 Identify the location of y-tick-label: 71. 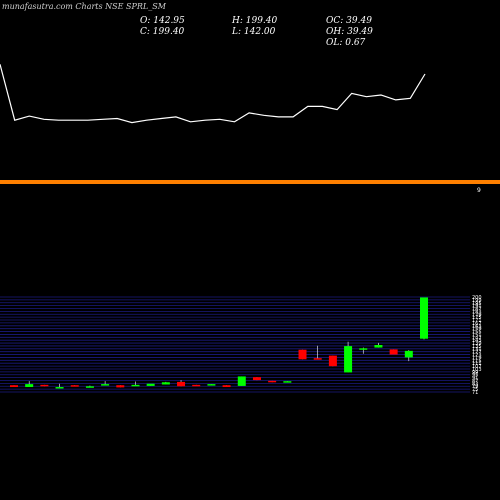
(475, 393).